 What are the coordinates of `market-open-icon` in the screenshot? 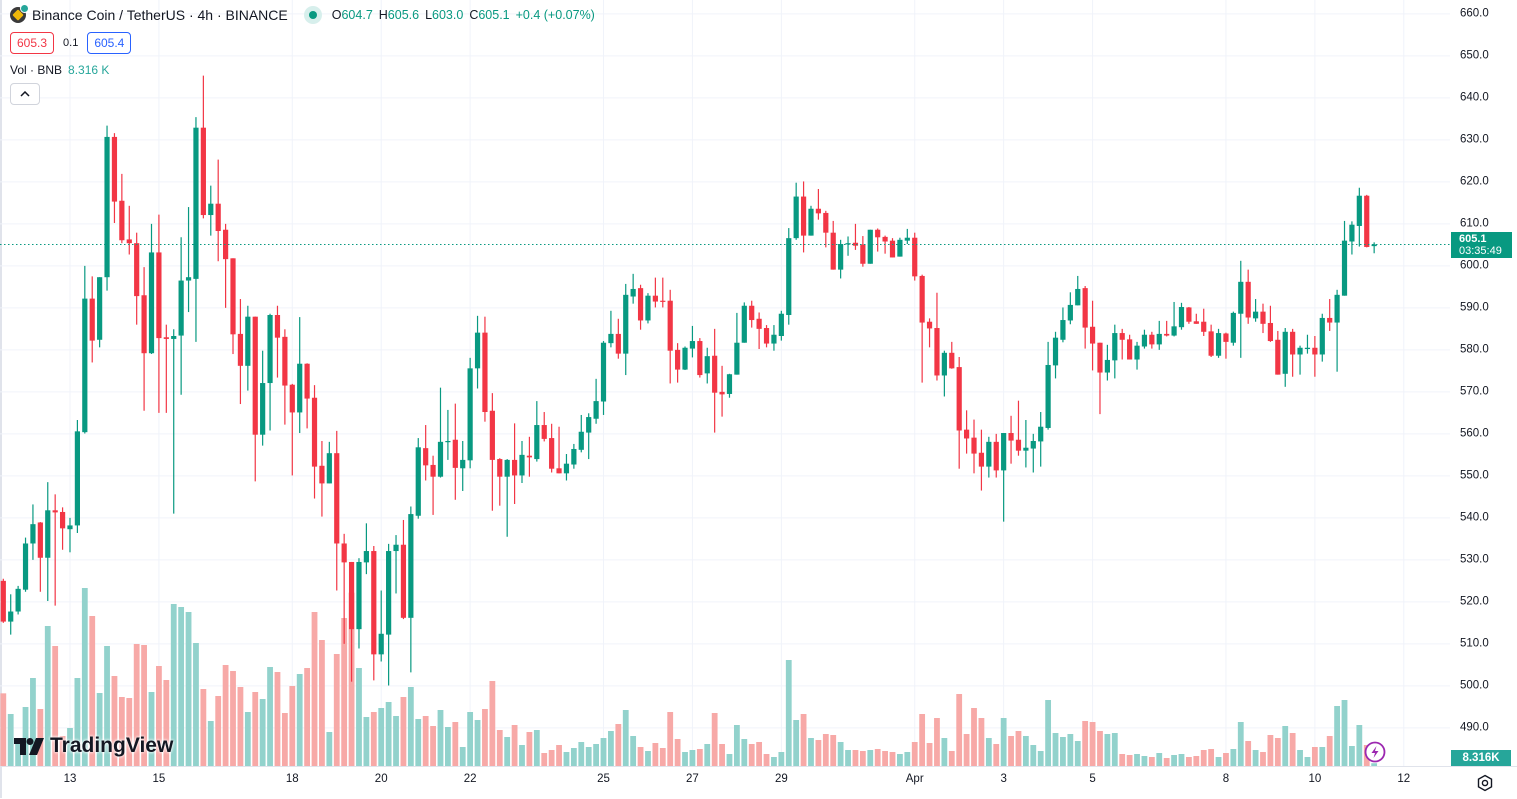 It's located at (312, 15).